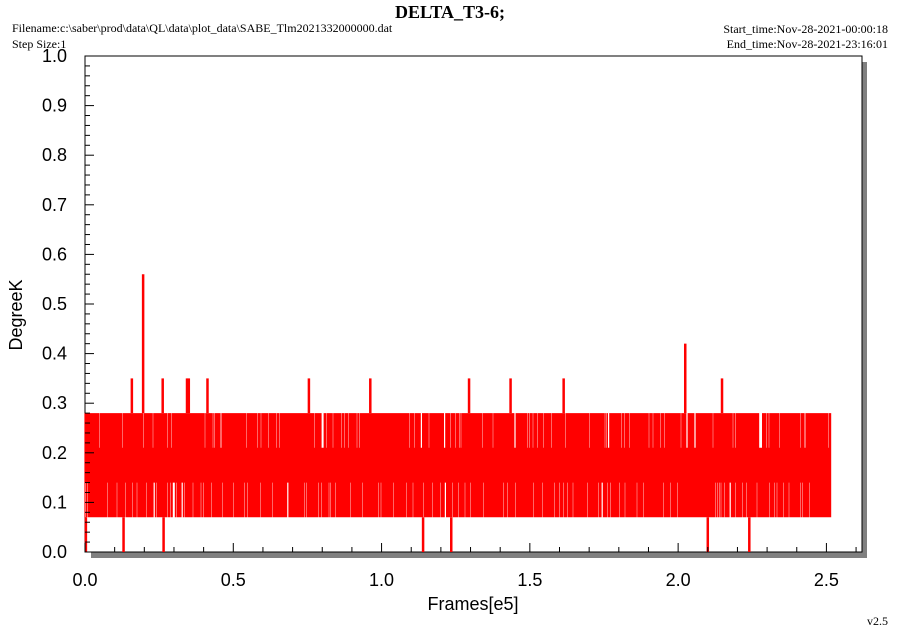  What do you see at coordinates (805, 29) in the screenshot?
I see `start-time-label: Start_time:Nov-28-2021-00:00:18` at bounding box center [805, 29].